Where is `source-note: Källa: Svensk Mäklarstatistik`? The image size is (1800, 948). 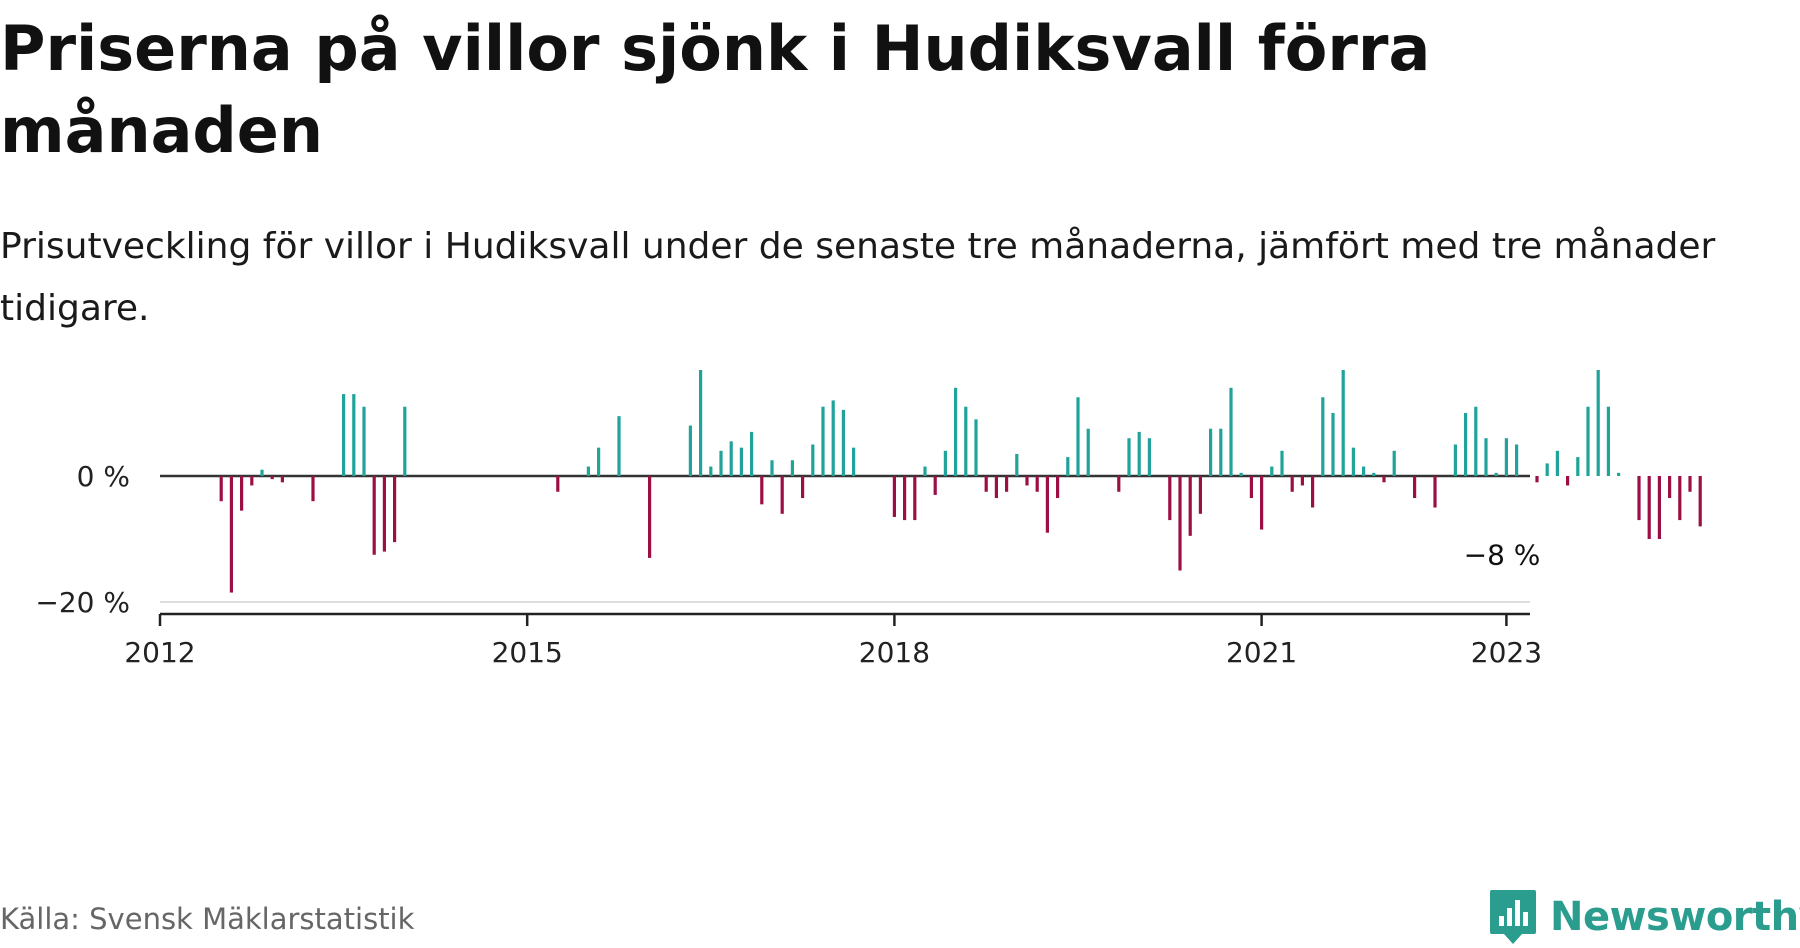 source-note: Källa: Svensk Mäklarstatistik is located at coordinates (207, 919).